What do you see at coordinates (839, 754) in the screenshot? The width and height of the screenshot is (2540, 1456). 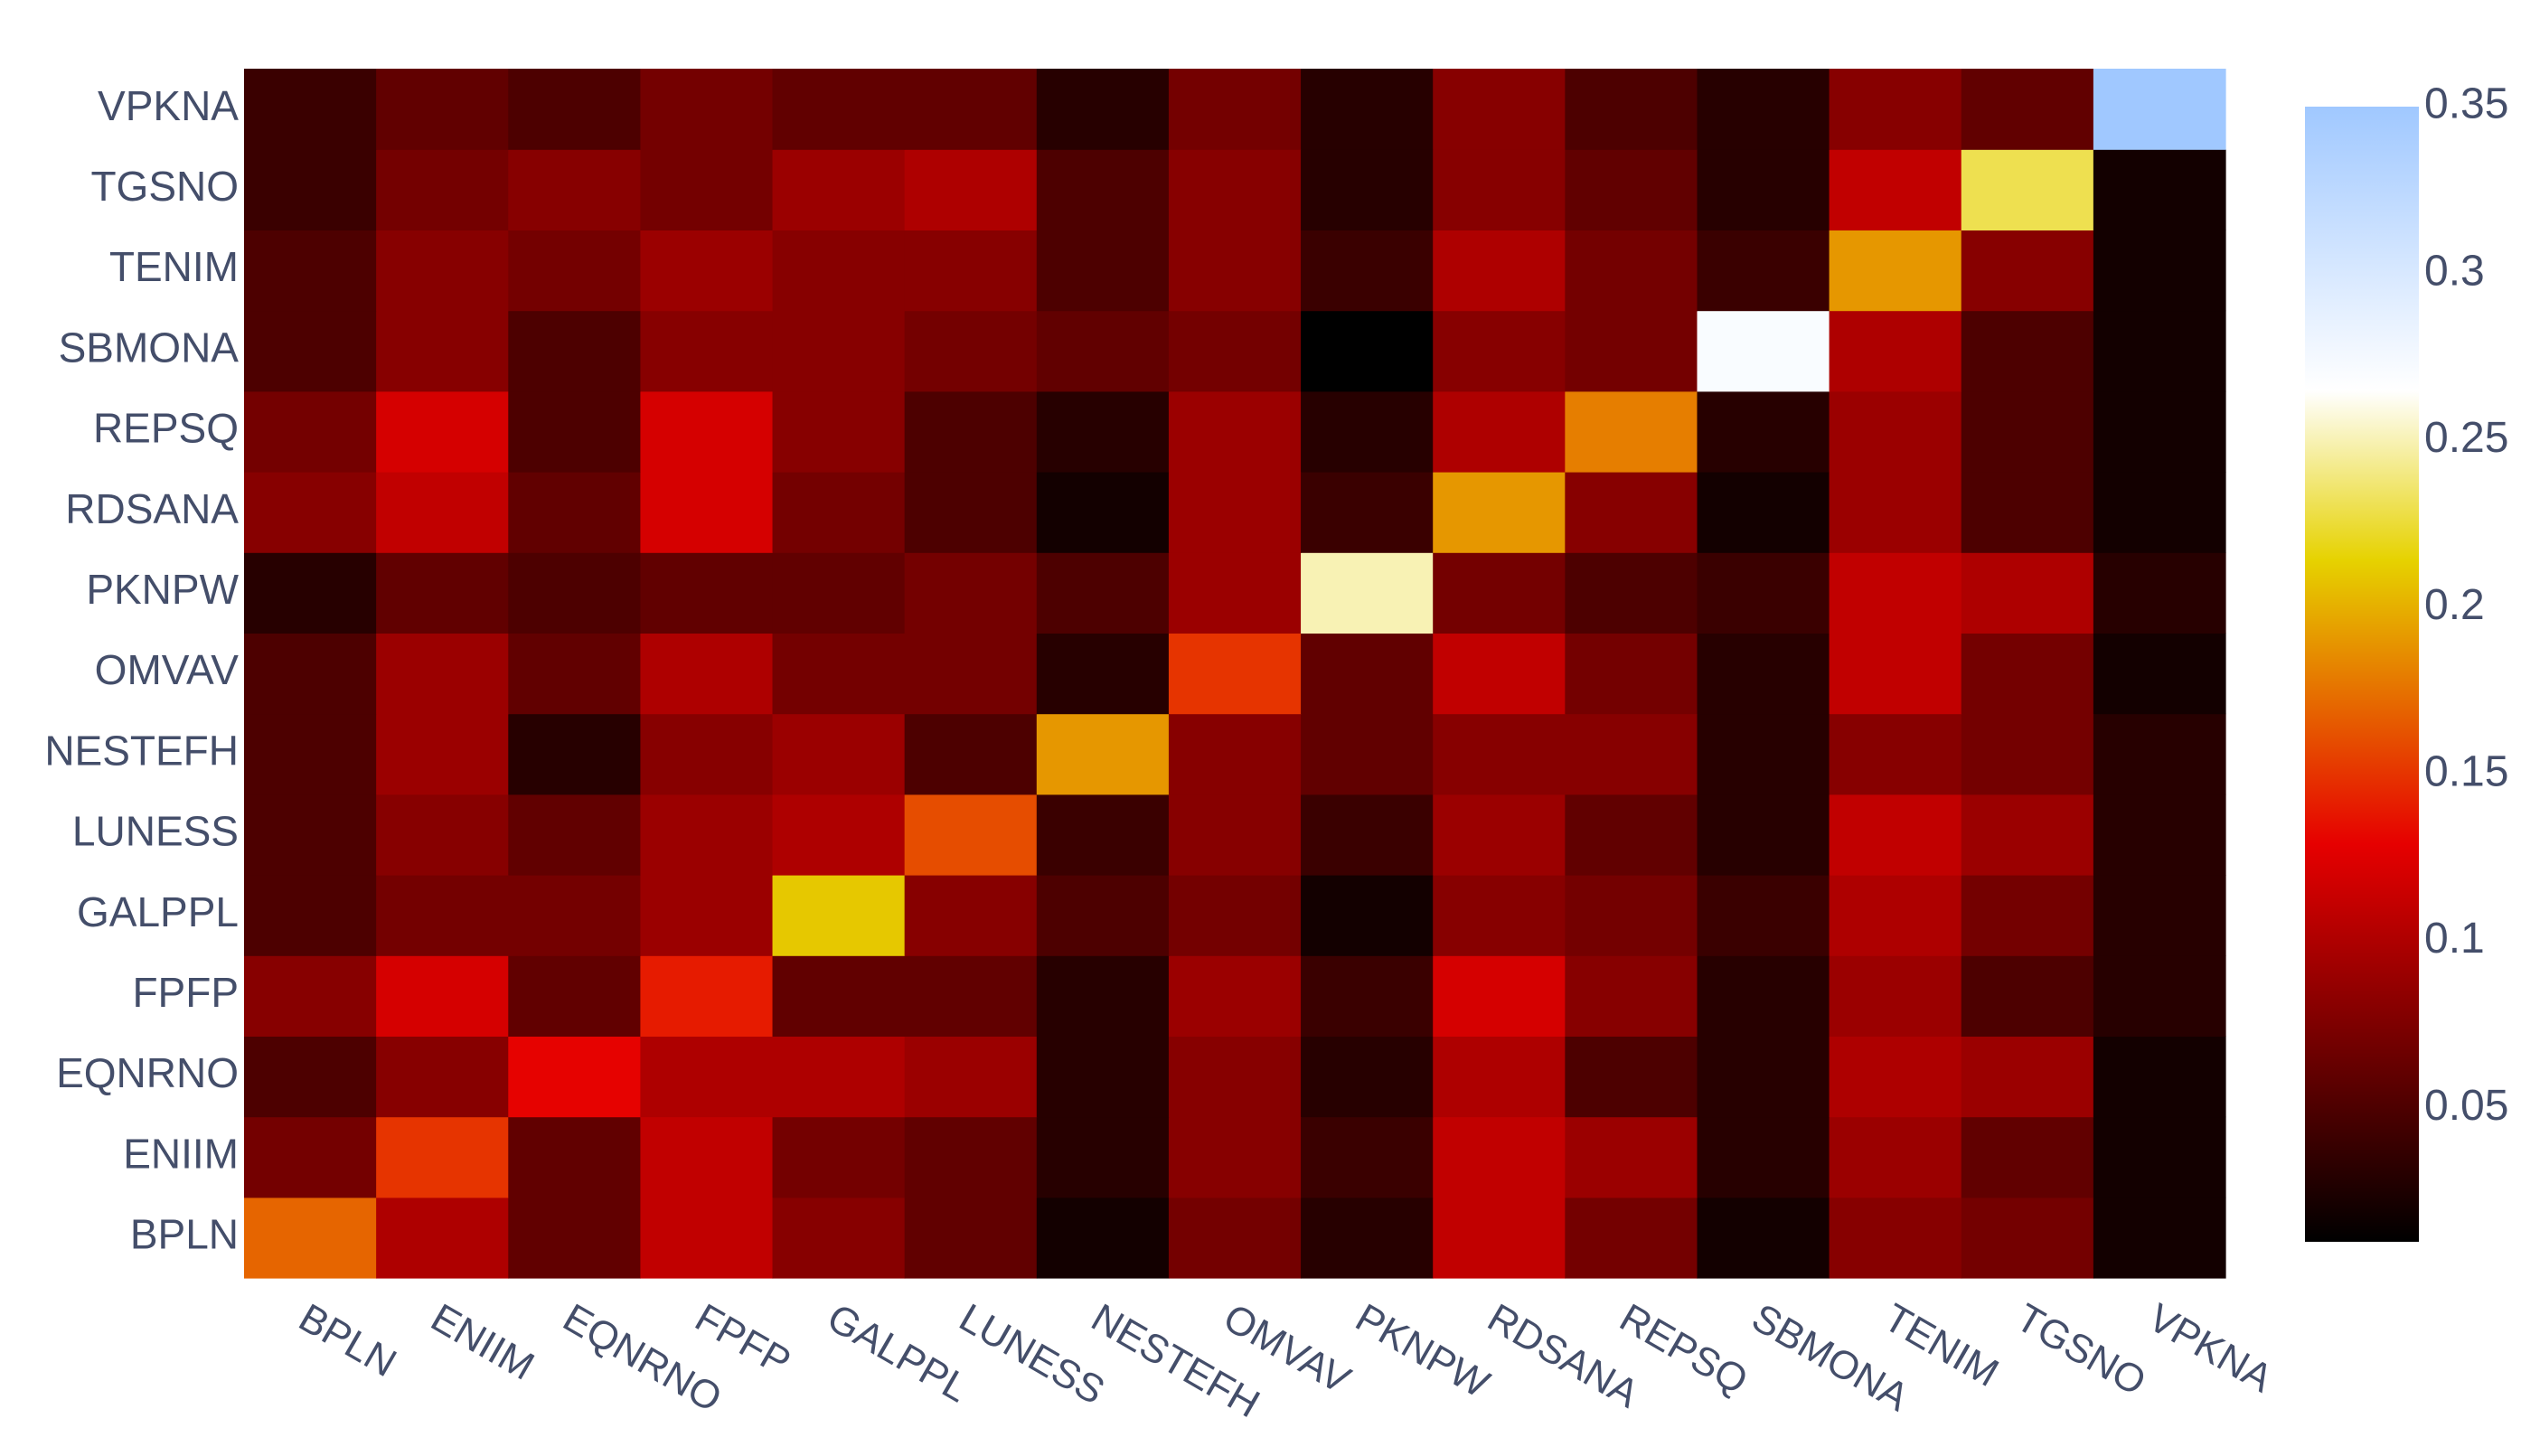 I see `heatmap-cell-nestefh-galppl` at bounding box center [839, 754].